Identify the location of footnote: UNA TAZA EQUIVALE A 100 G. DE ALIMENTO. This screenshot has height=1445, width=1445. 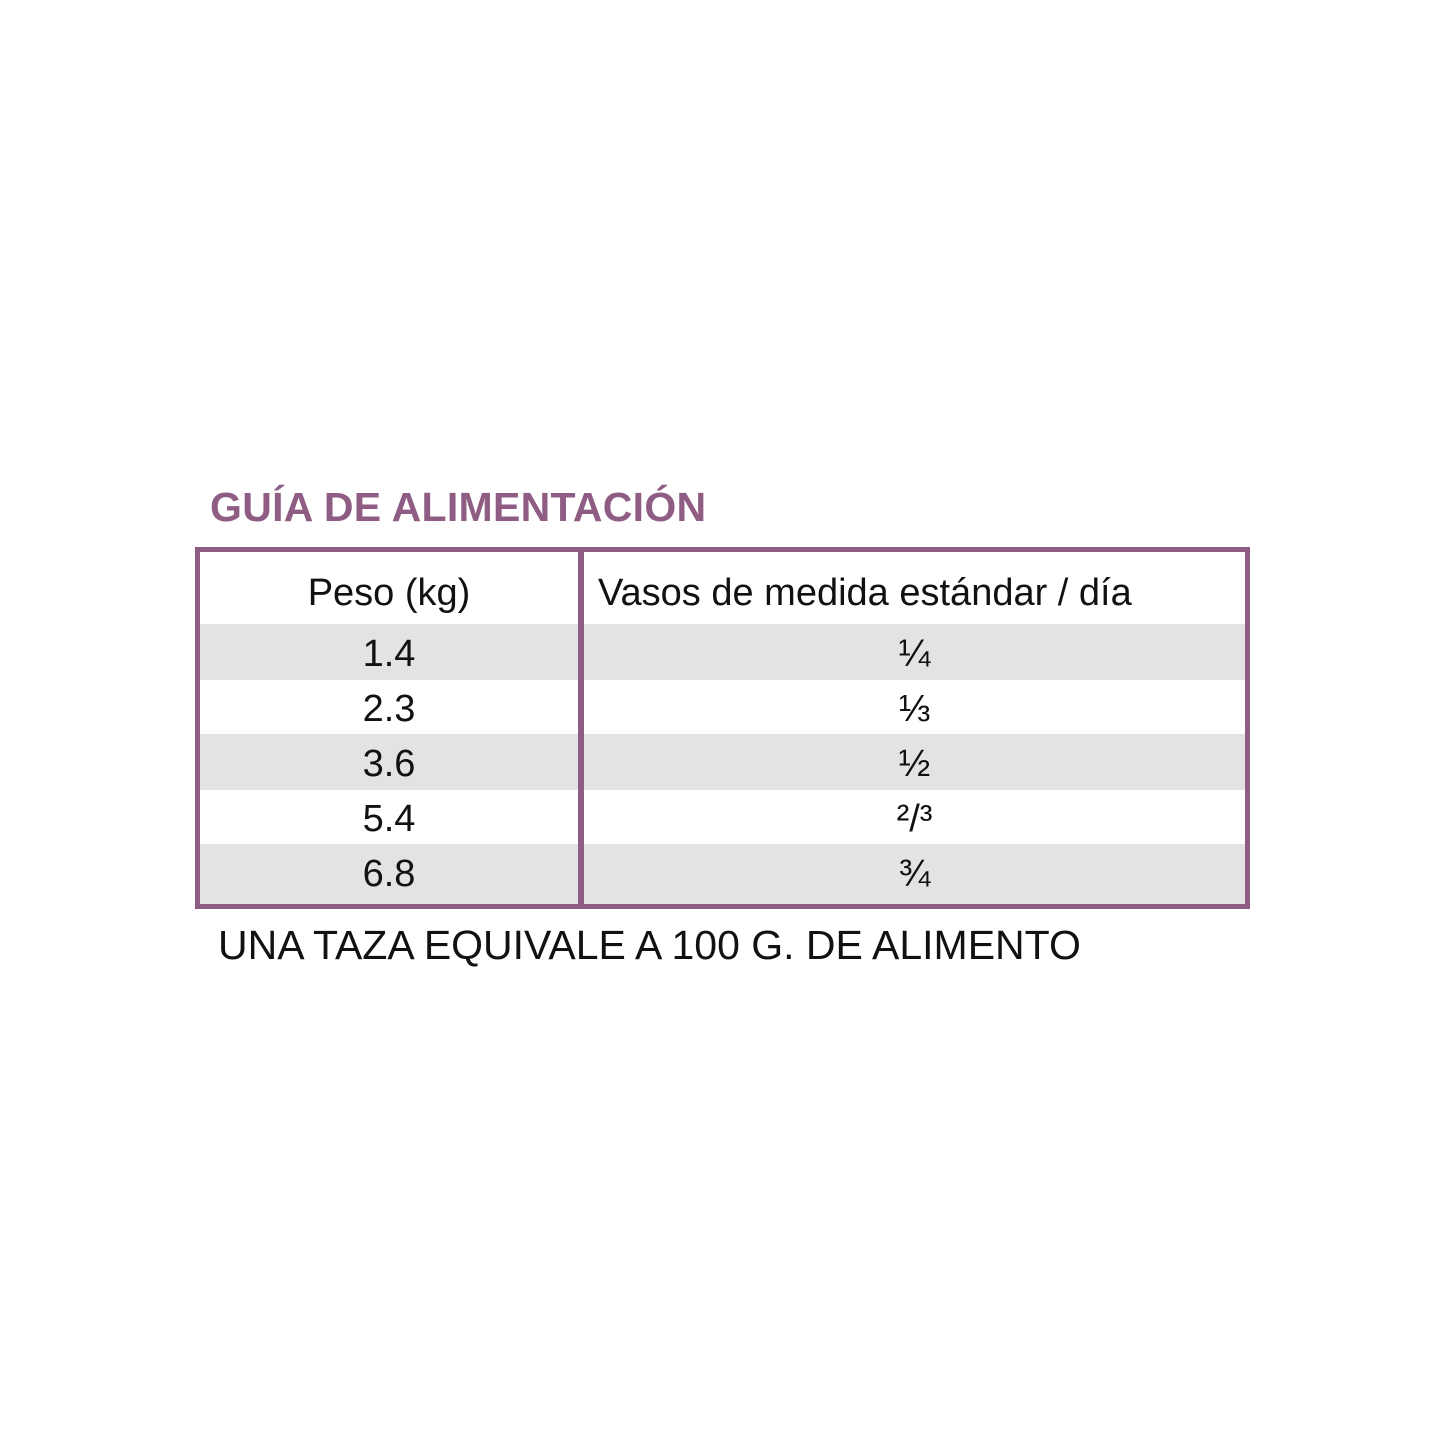
(649, 945).